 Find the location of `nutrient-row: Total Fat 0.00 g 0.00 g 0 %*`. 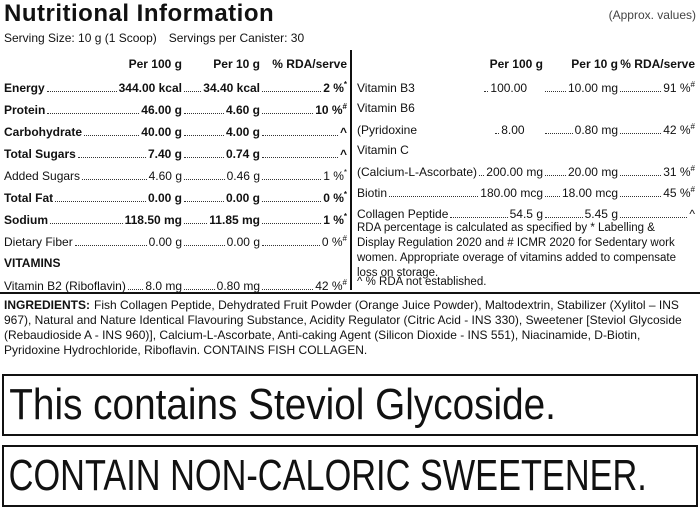

nutrient-row: Total Fat 0.00 g 0.00 g 0 %* is located at coordinates (175, 198).